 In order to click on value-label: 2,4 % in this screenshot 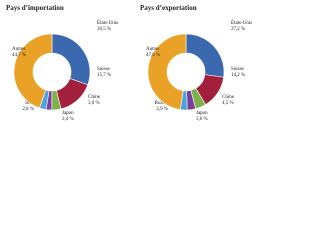, I will do `click(68, 119)`.